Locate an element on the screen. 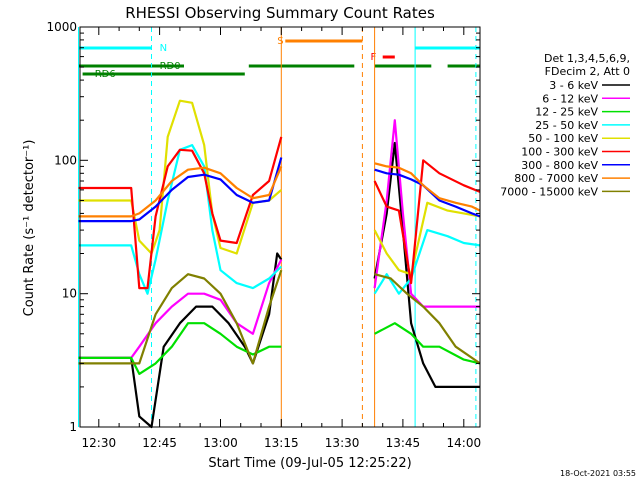  flag-label-s: S is located at coordinates (280, 41).